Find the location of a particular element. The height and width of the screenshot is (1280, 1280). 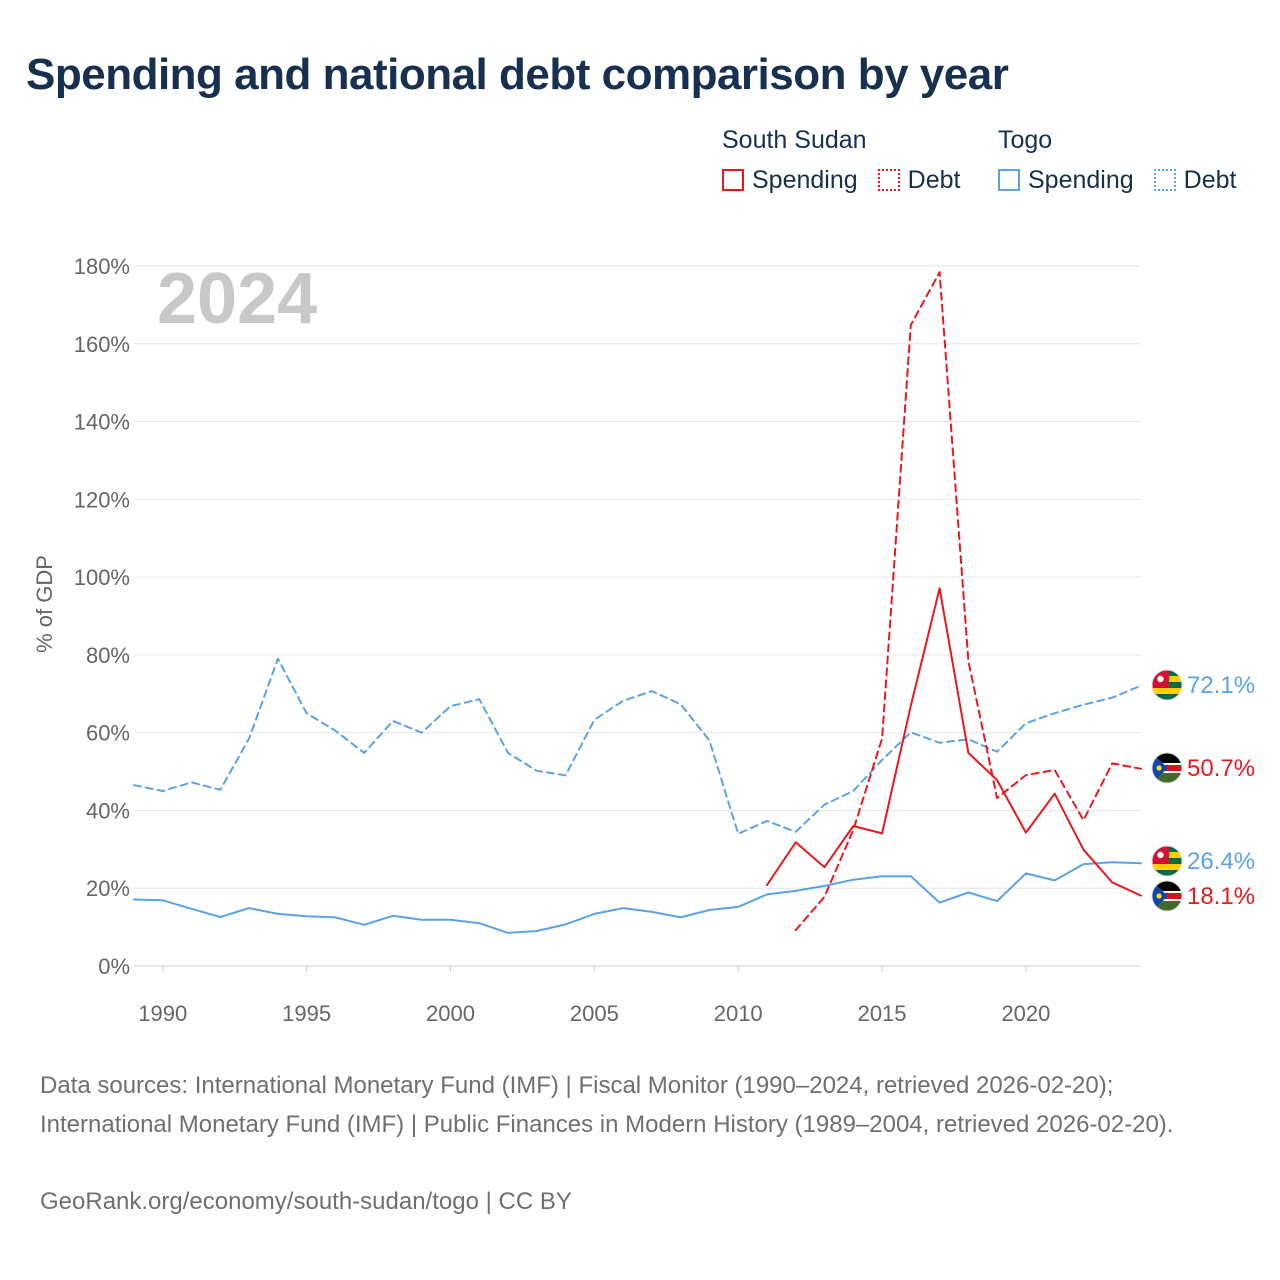

x-tick-label: 2015 is located at coordinates (882, 1013).